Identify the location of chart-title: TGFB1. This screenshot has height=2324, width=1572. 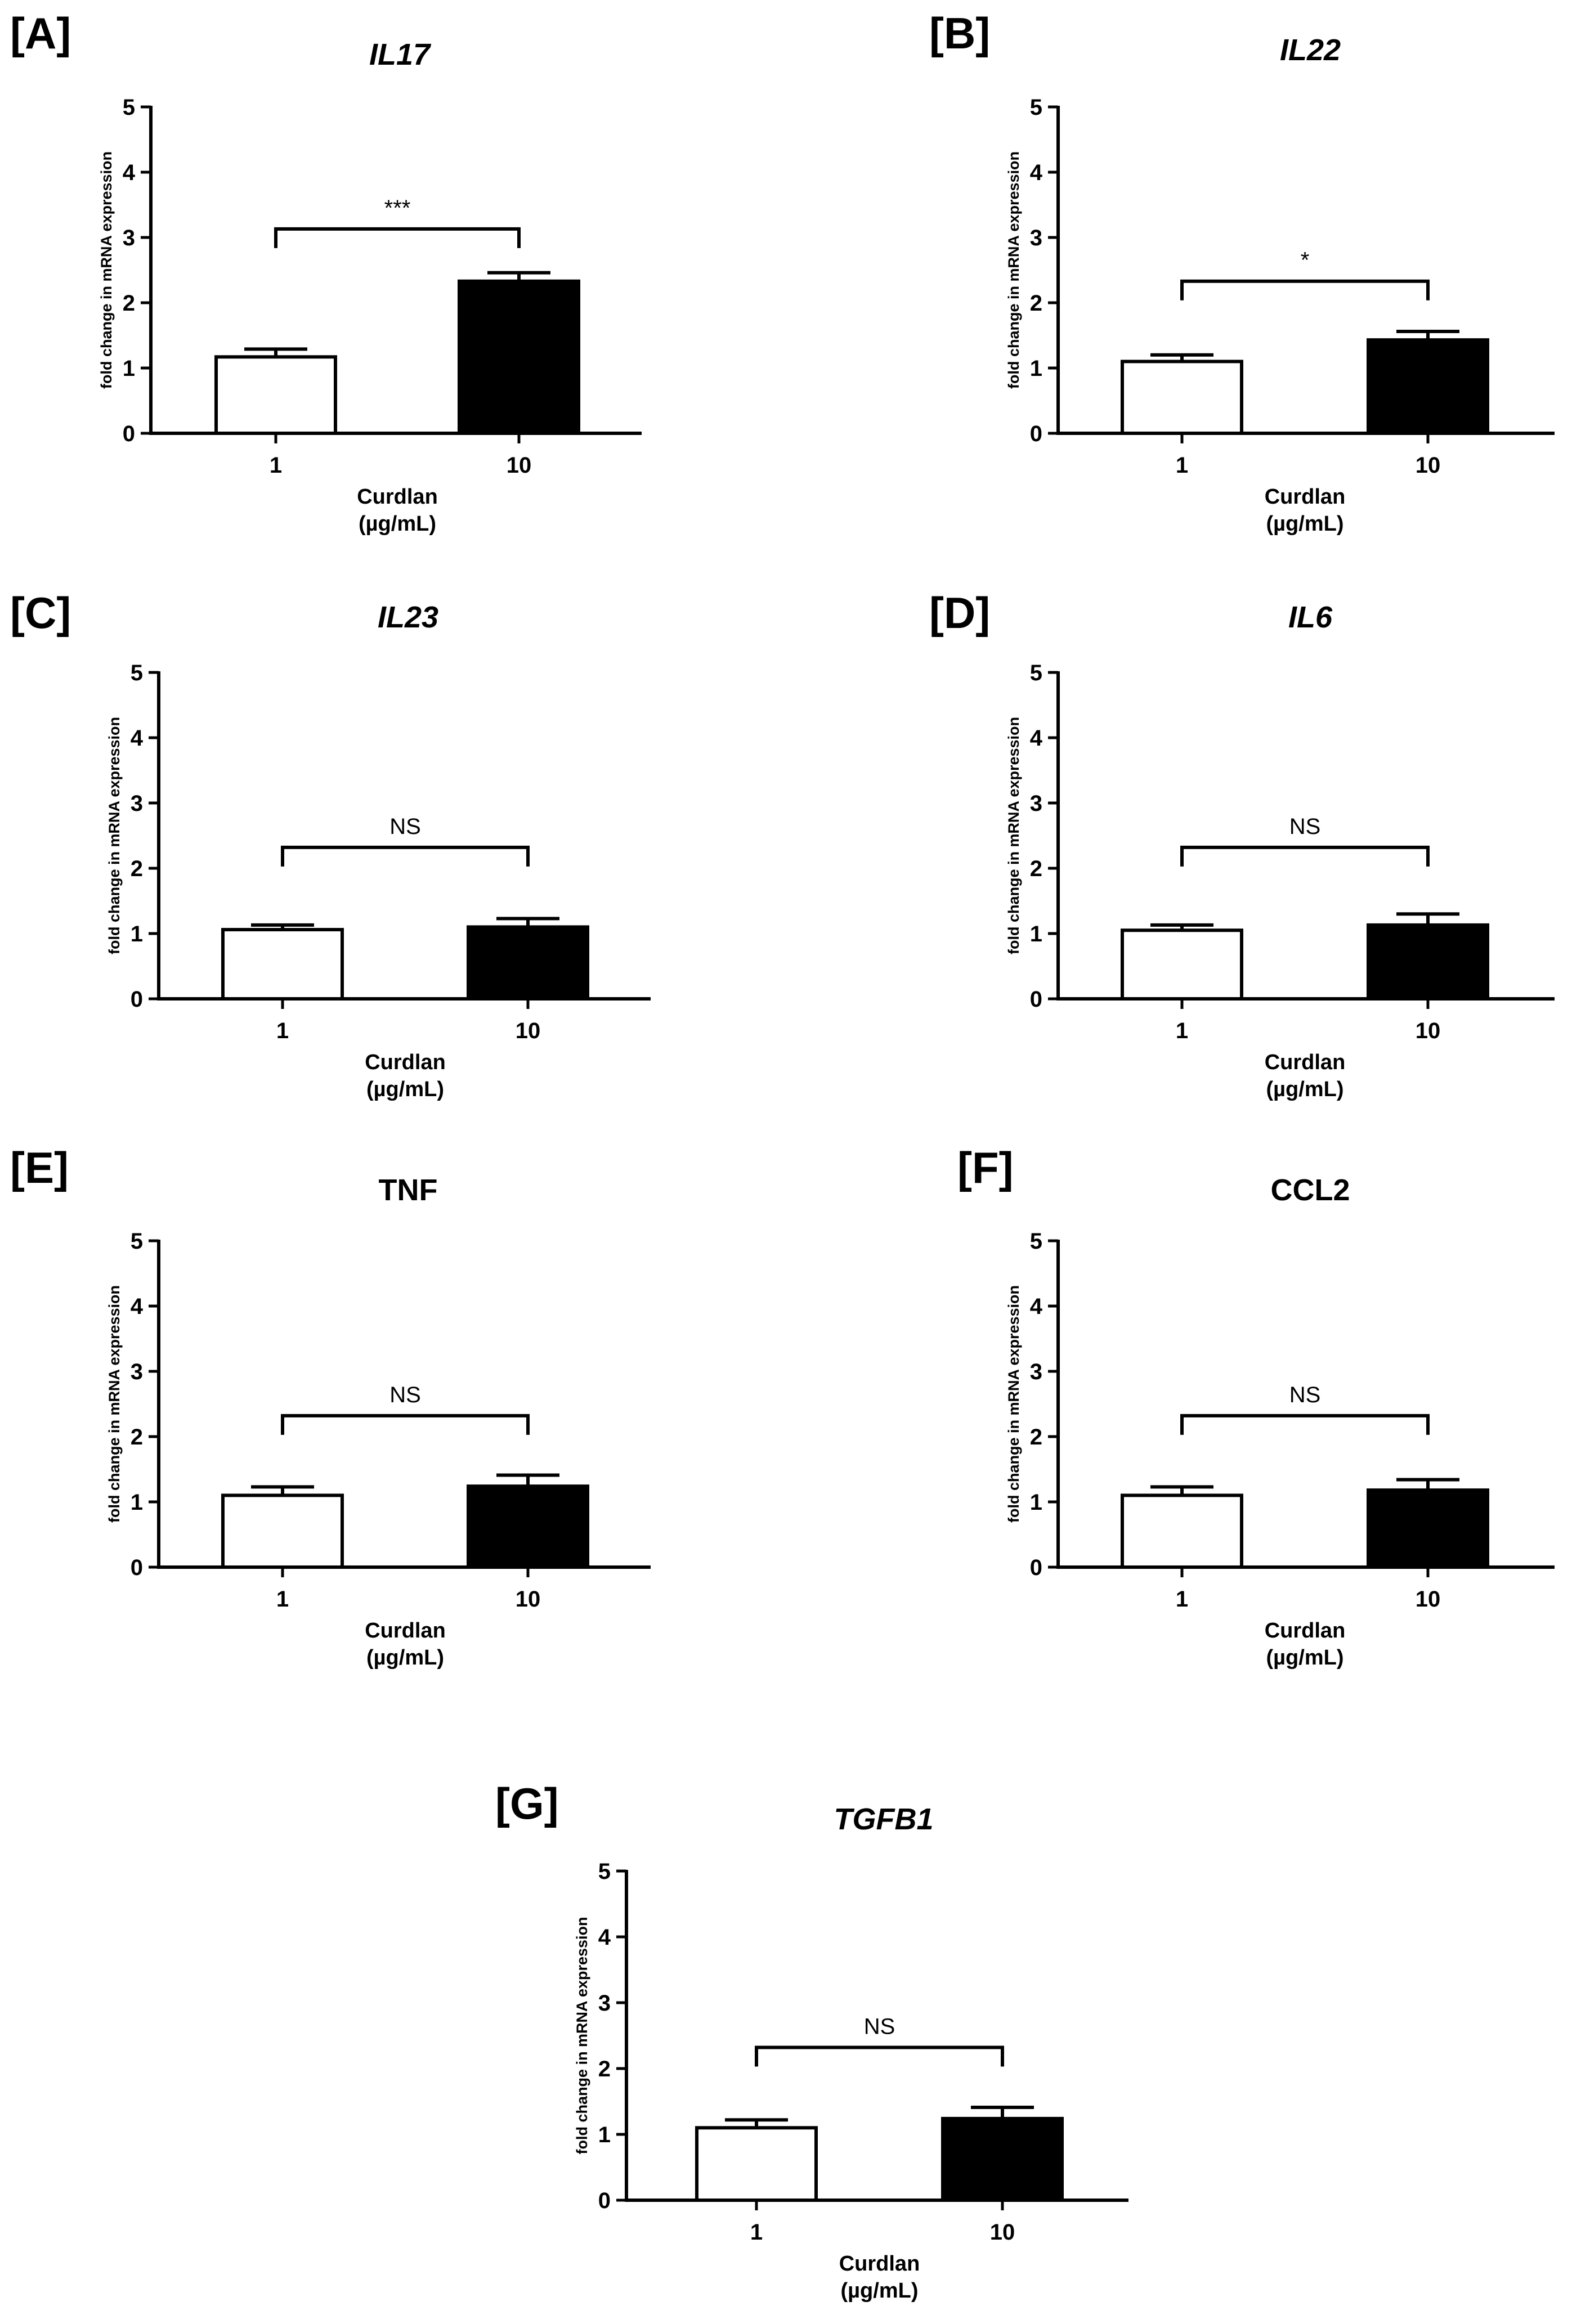
(884, 1819).